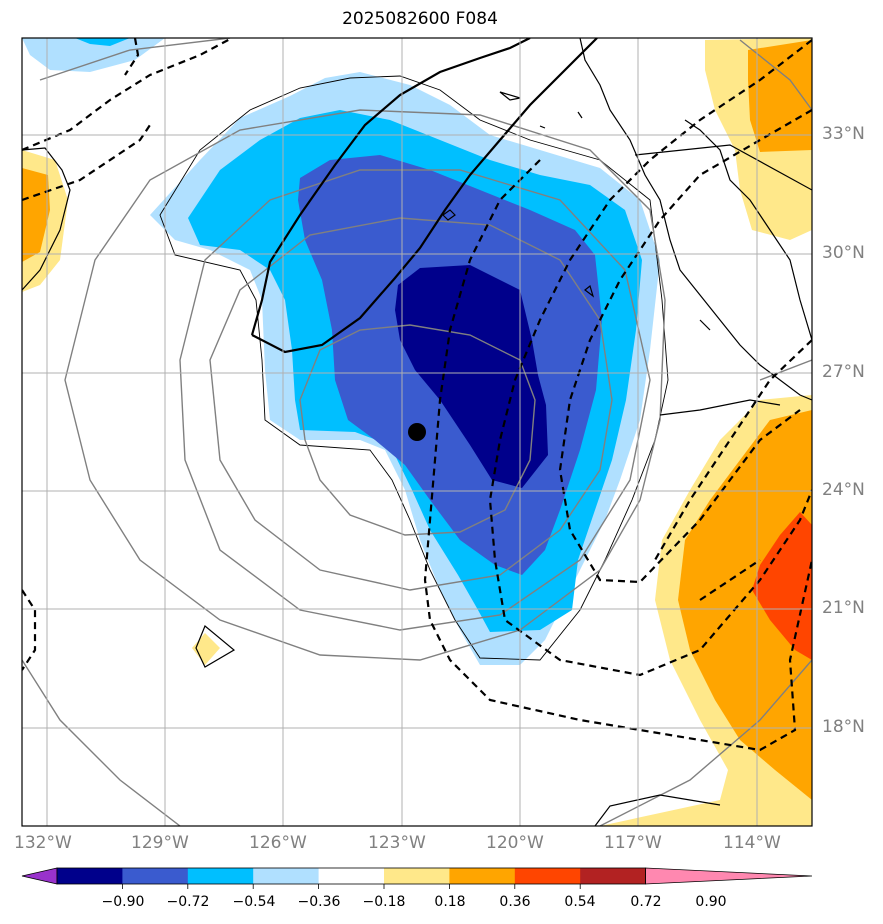  I want to click on lon-label-126w: 126°W, so click(278, 843).